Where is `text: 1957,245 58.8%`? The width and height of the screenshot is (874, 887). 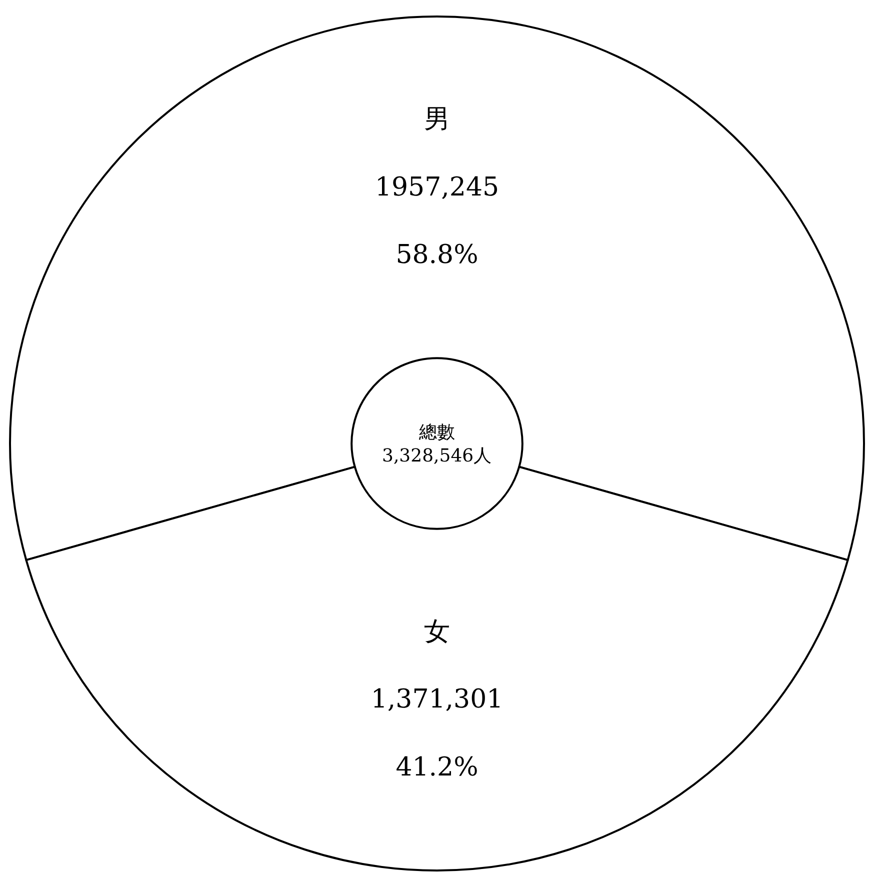
text: 1957,245 58.8% is located at coordinates (437, 221).